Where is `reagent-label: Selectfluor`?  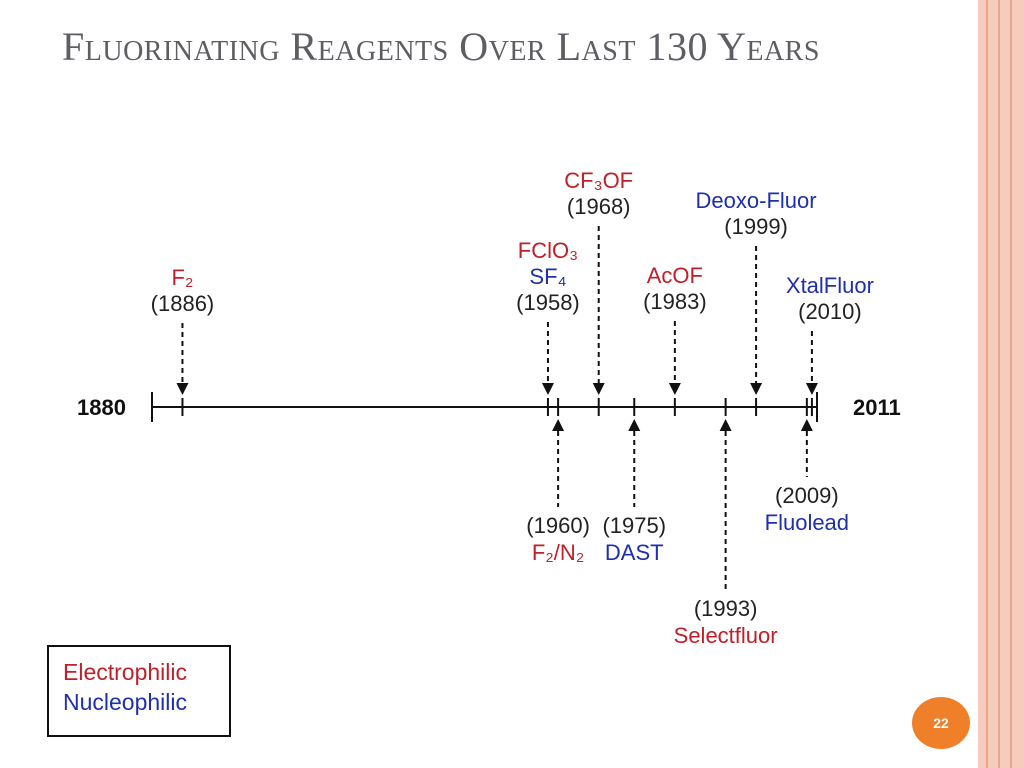 reagent-label: Selectfluor is located at coordinates (726, 635).